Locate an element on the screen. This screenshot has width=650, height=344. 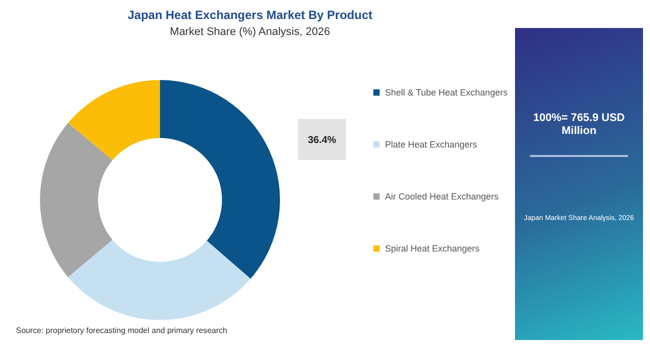
chart-subtitle: Market Share (%) Analysis, 2026 is located at coordinates (250, 32).